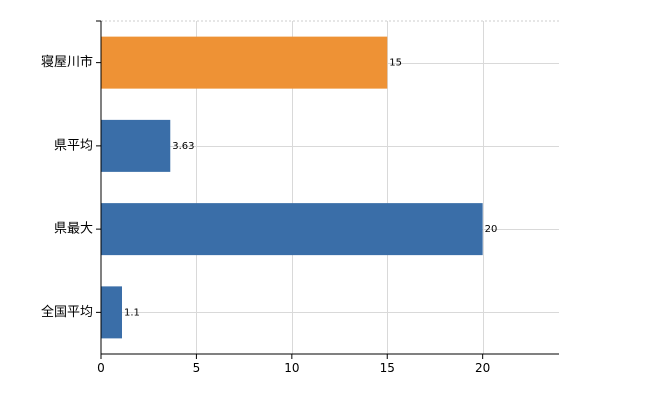 This screenshot has height=404, width=650. I want to click on x-tick-label: 20, so click(482, 368).